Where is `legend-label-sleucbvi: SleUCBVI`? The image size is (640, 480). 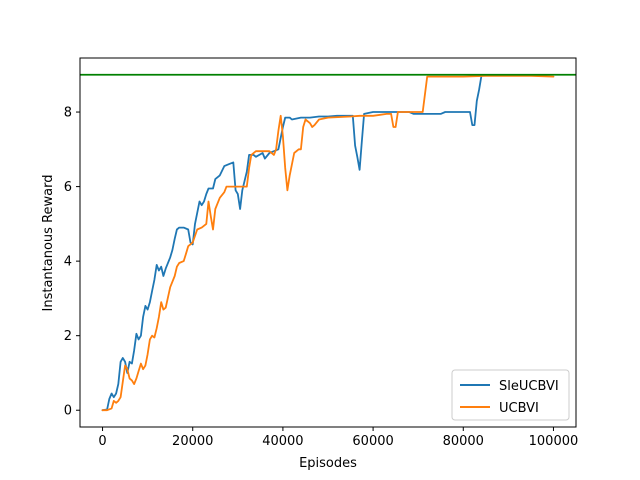
legend-label-sleucbvi: SleUCBVI is located at coordinates (529, 386).